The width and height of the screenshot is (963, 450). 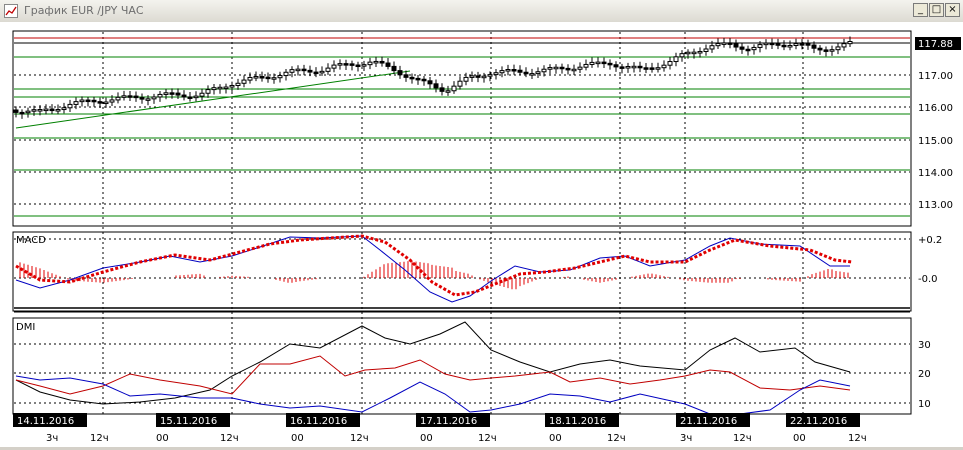 I want to click on macd-title: MACD, so click(x=31, y=240).